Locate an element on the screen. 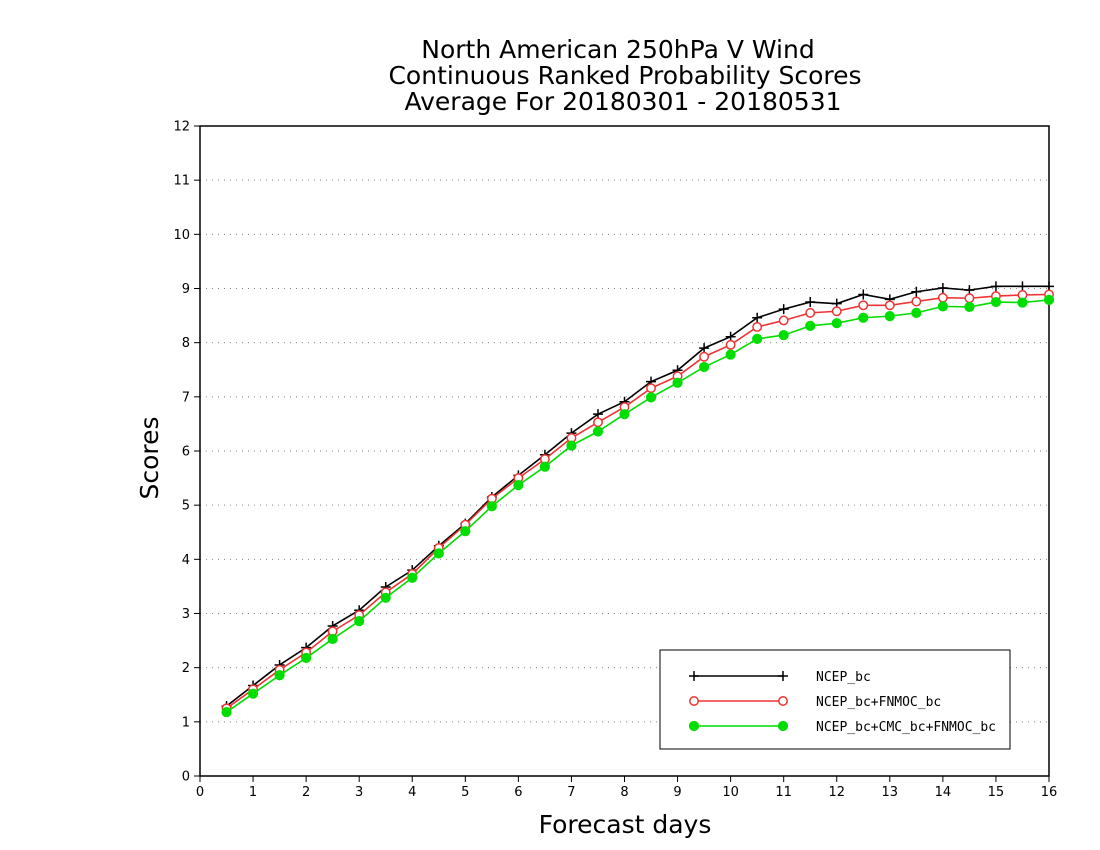  x-tick-label: 15 is located at coordinates (996, 792).